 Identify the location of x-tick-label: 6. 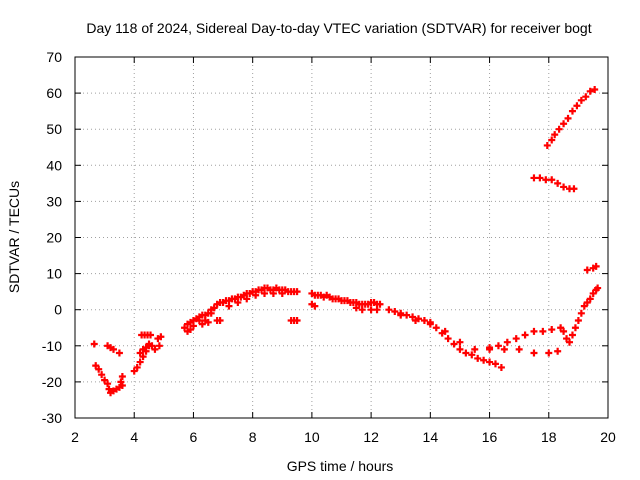
(194, 437).